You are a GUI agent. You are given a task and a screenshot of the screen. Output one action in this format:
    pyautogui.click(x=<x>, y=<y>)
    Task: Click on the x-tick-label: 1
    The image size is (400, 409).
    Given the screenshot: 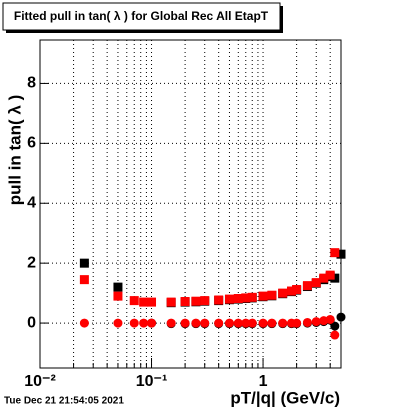 What is the action you would take?
    pyautogui.click(x=263, y=381)
    